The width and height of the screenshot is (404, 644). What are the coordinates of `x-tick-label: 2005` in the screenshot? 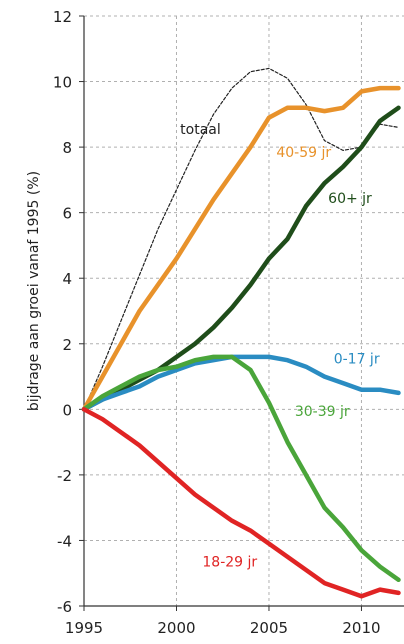 It's located at (269, 628).